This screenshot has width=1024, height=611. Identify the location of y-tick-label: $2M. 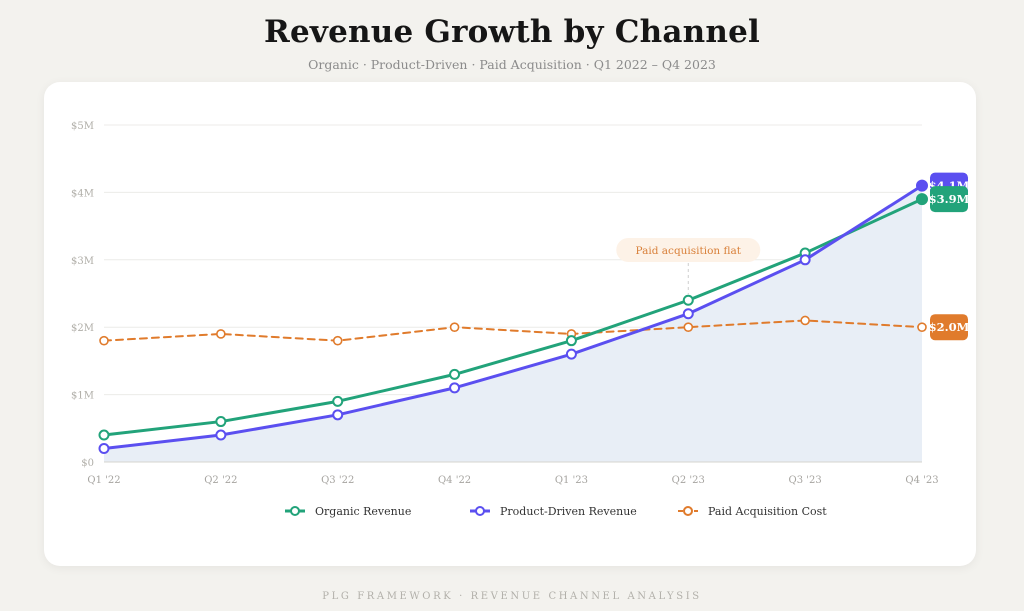
(82, 328).